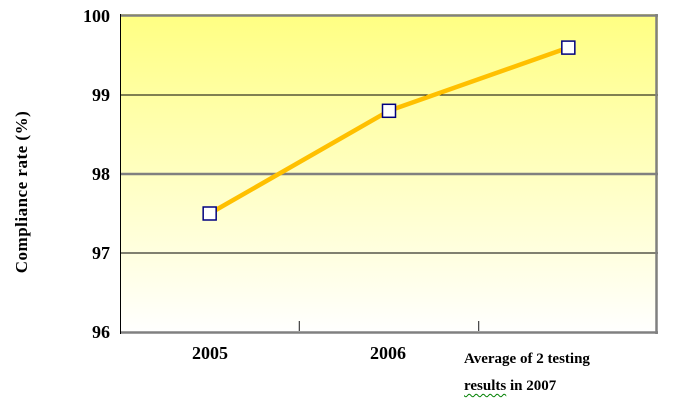  I want to click on y-tick-label: 96, so click(101, 332).